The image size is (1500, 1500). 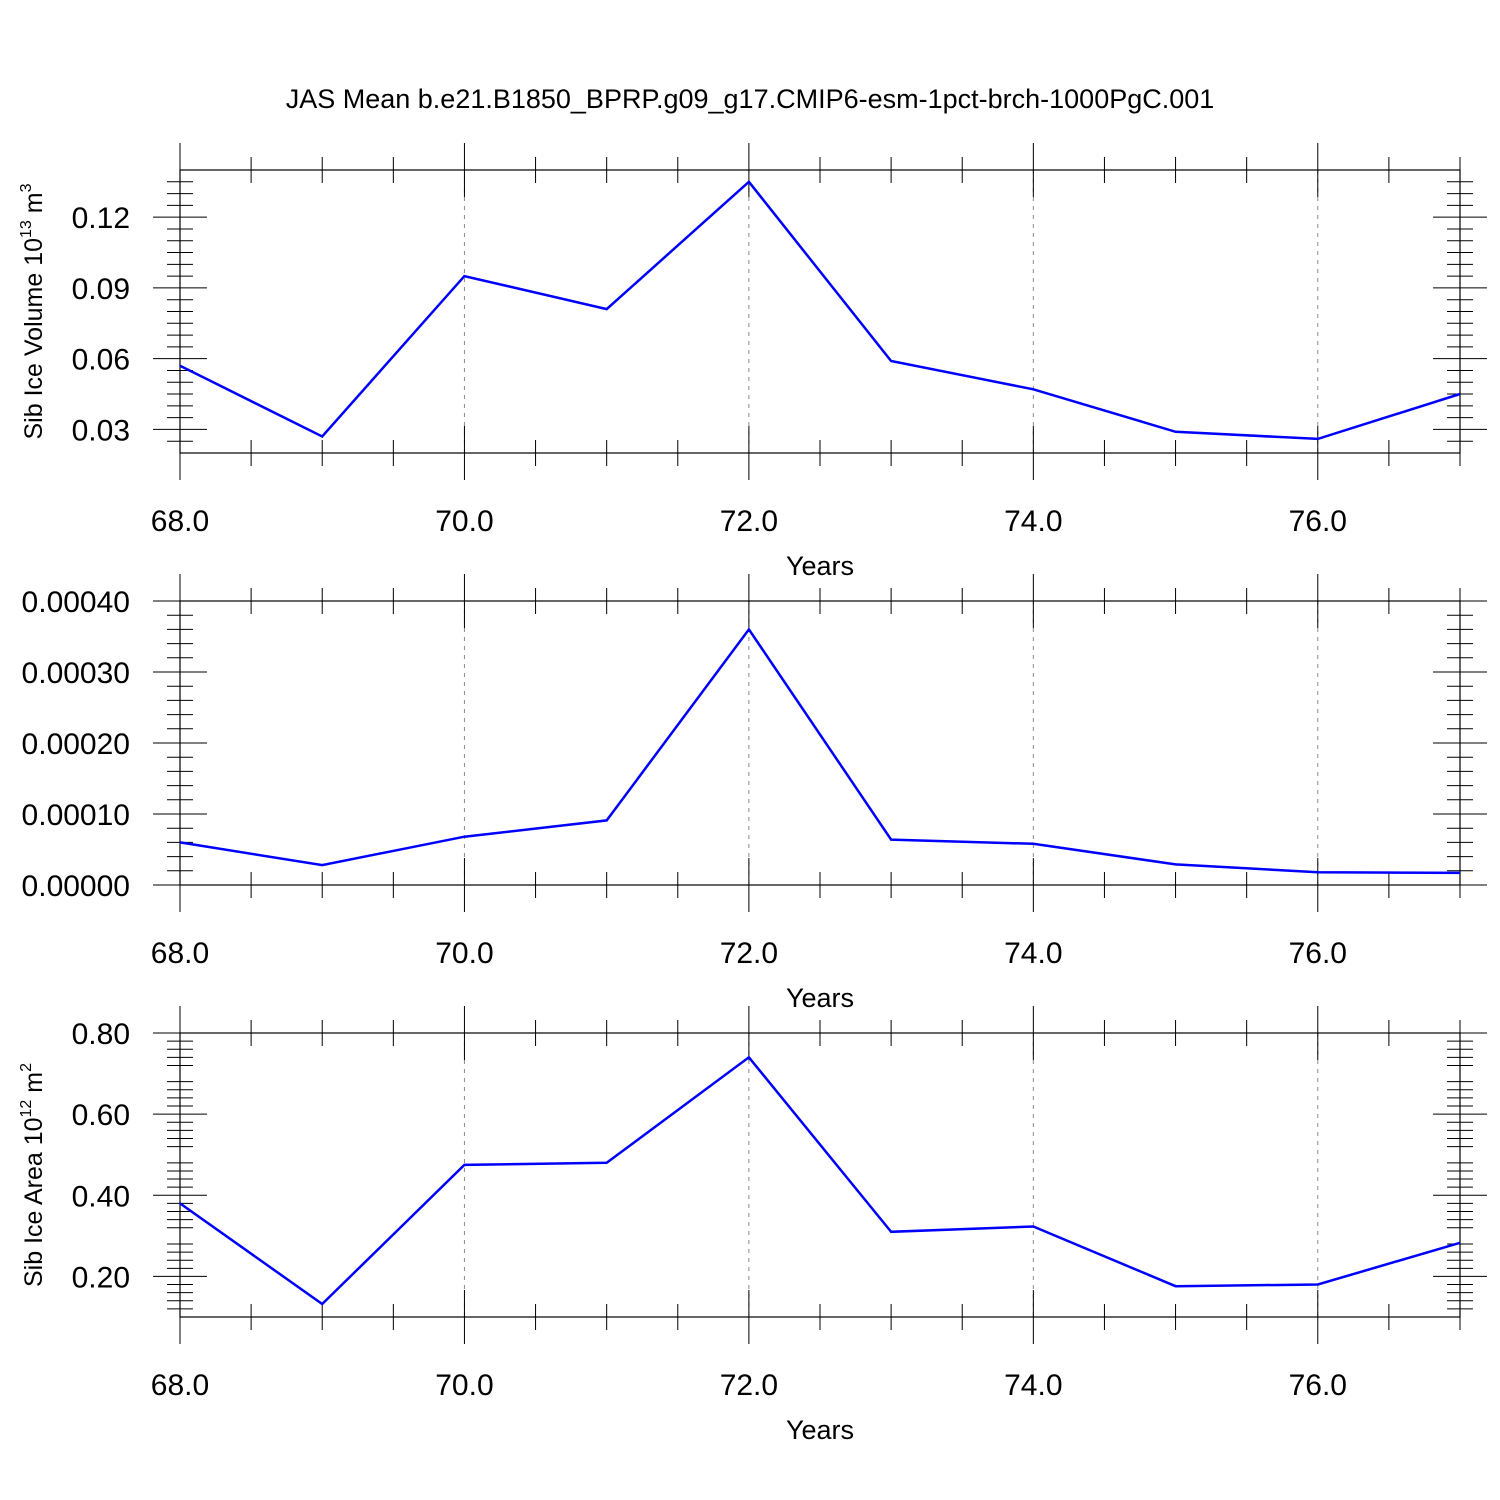 What do you see at coordinates (101, 1115) in the screenshot?
I see `y-tick-label: 0.60` at bounding box center [101, 1115].